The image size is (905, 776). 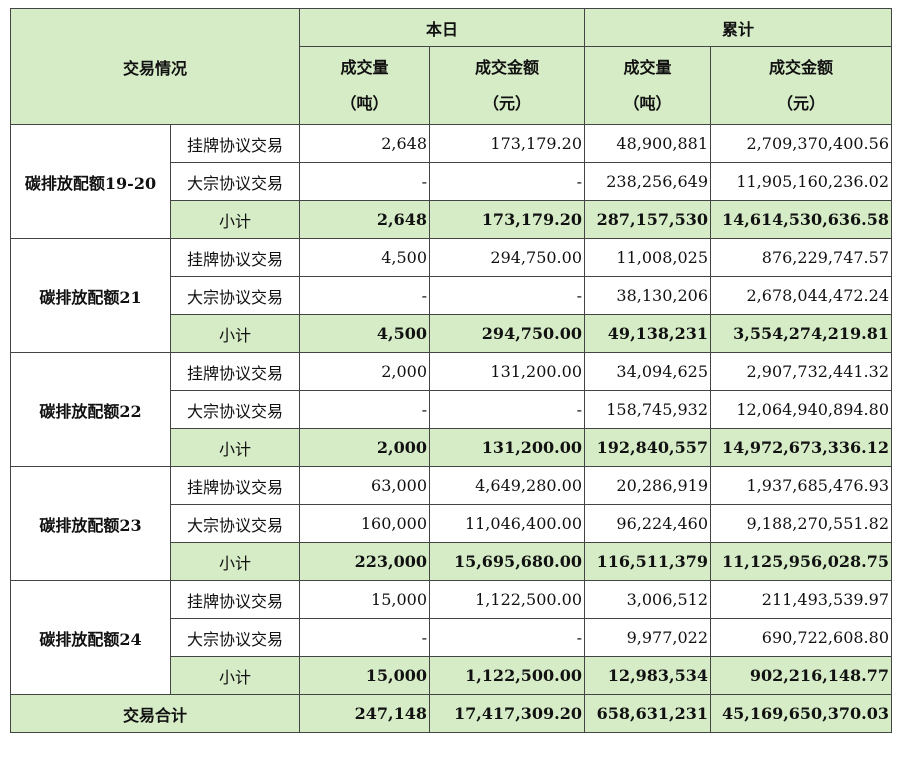 What do you see at coordinates (364, 103) in the screenshot?
I see `today-volume-header-unit: （吨）` at bounding box center [364, 103].